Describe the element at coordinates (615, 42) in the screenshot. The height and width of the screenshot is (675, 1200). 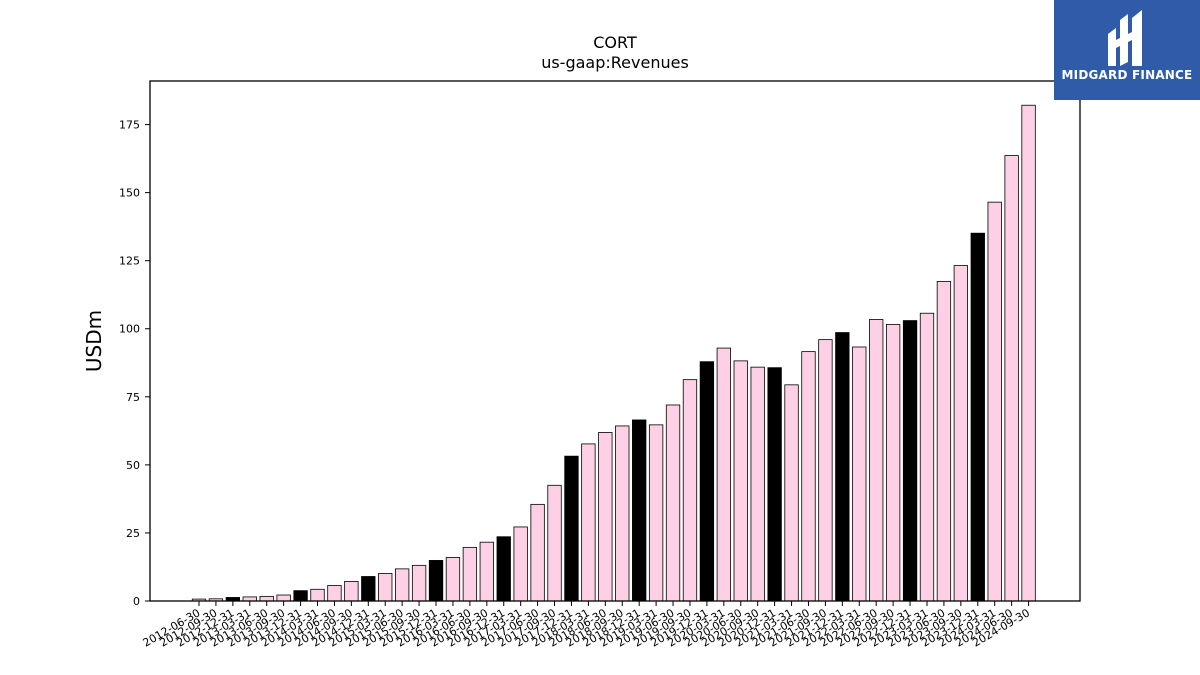
I see `chart-title: CORT` at that location.